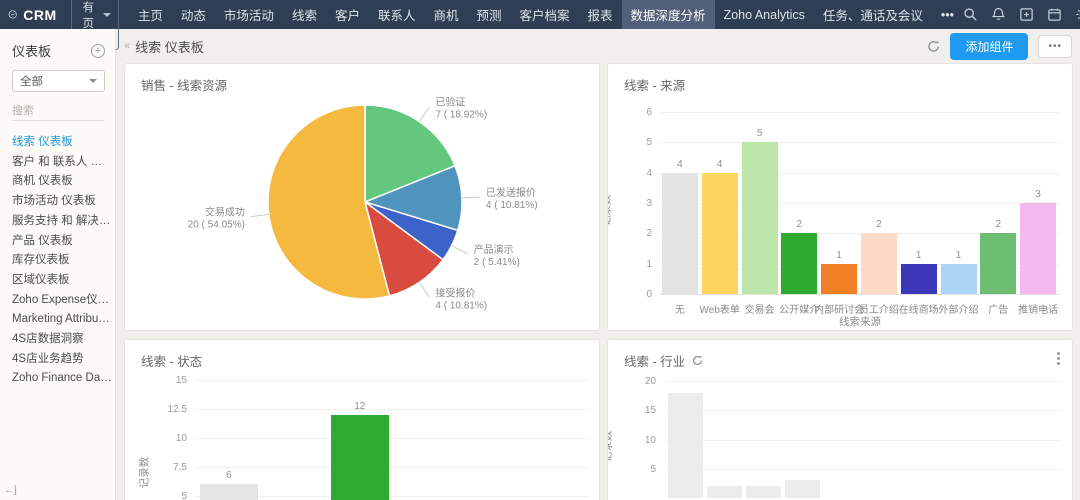  Describe the element at coordinates (872, 16) in the screenshot. I see `nav-item: 任务、通话及会议` at that location.